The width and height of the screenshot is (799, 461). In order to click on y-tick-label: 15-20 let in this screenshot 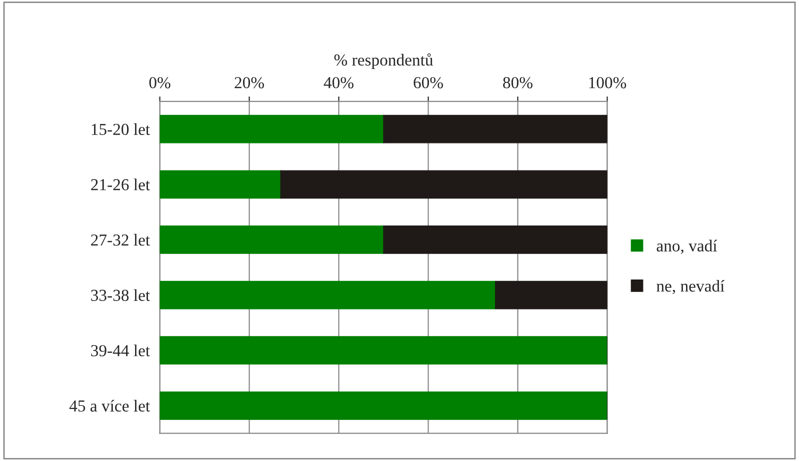, I will do `click(121, 129)`.